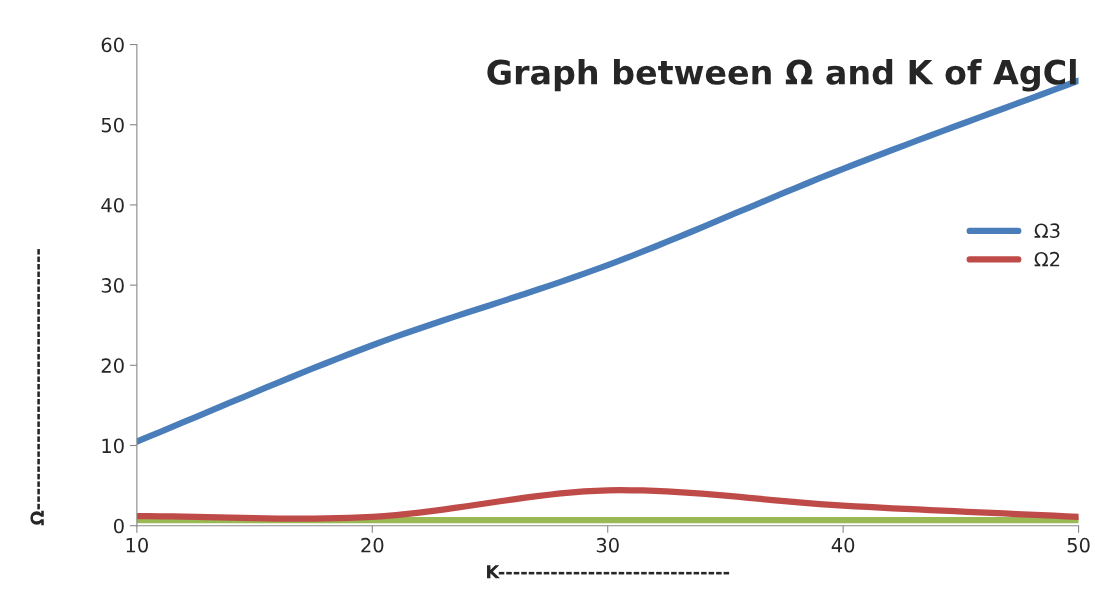 This screenshot has height=594, width=1095. I want to click on x-tick-label: 40, so click(843, 545).